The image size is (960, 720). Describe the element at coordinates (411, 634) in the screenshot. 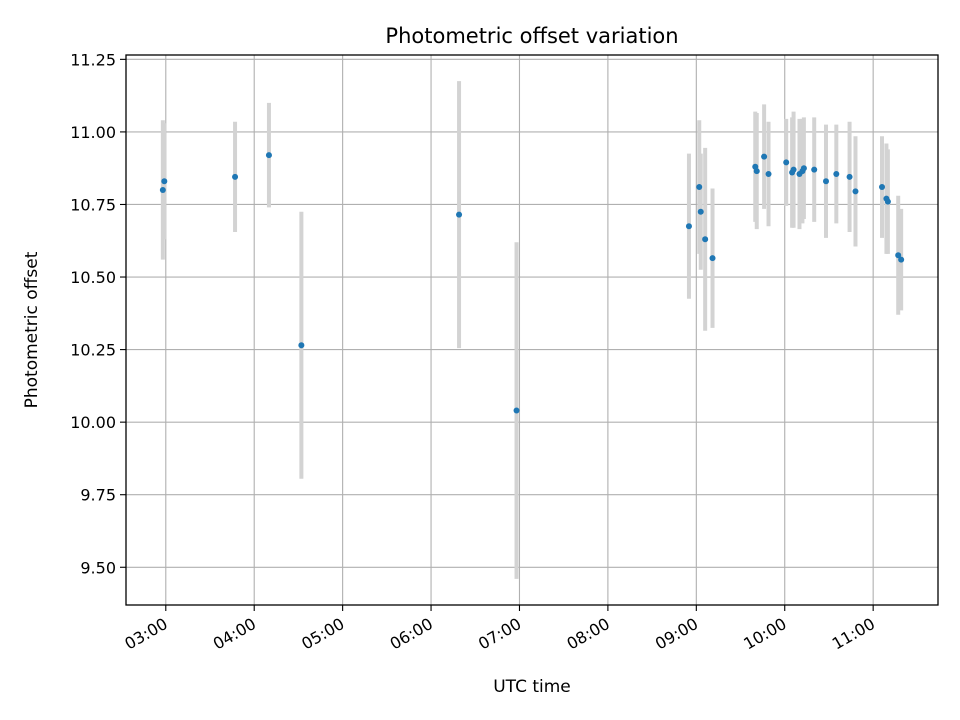

I see `x-tick-label: 06:00` at that location.